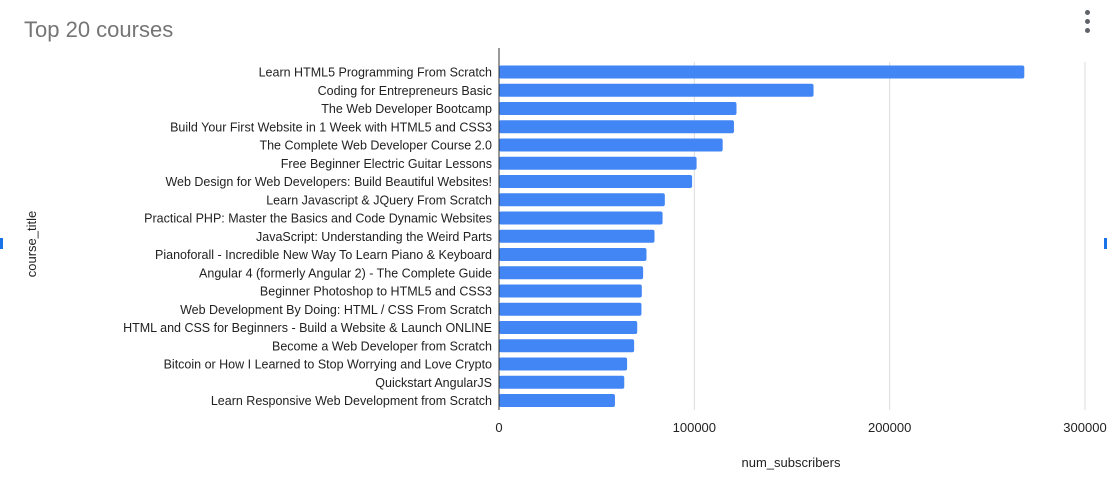 The image size is (1108, 487). I want to click on x-tick-labels: 0 100000 200000 300000, so click(800, 427).